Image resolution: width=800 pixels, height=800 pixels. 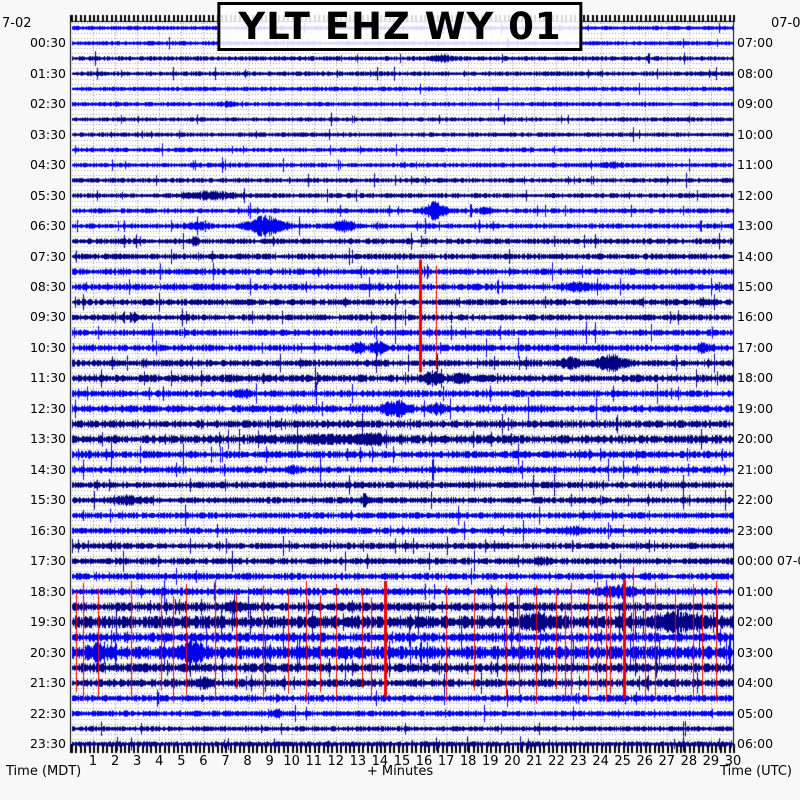 What do you see at coordinates (47, 622) in the screenshot?
I see `left-time-label: 19:30` at bounding box center [47, 622].